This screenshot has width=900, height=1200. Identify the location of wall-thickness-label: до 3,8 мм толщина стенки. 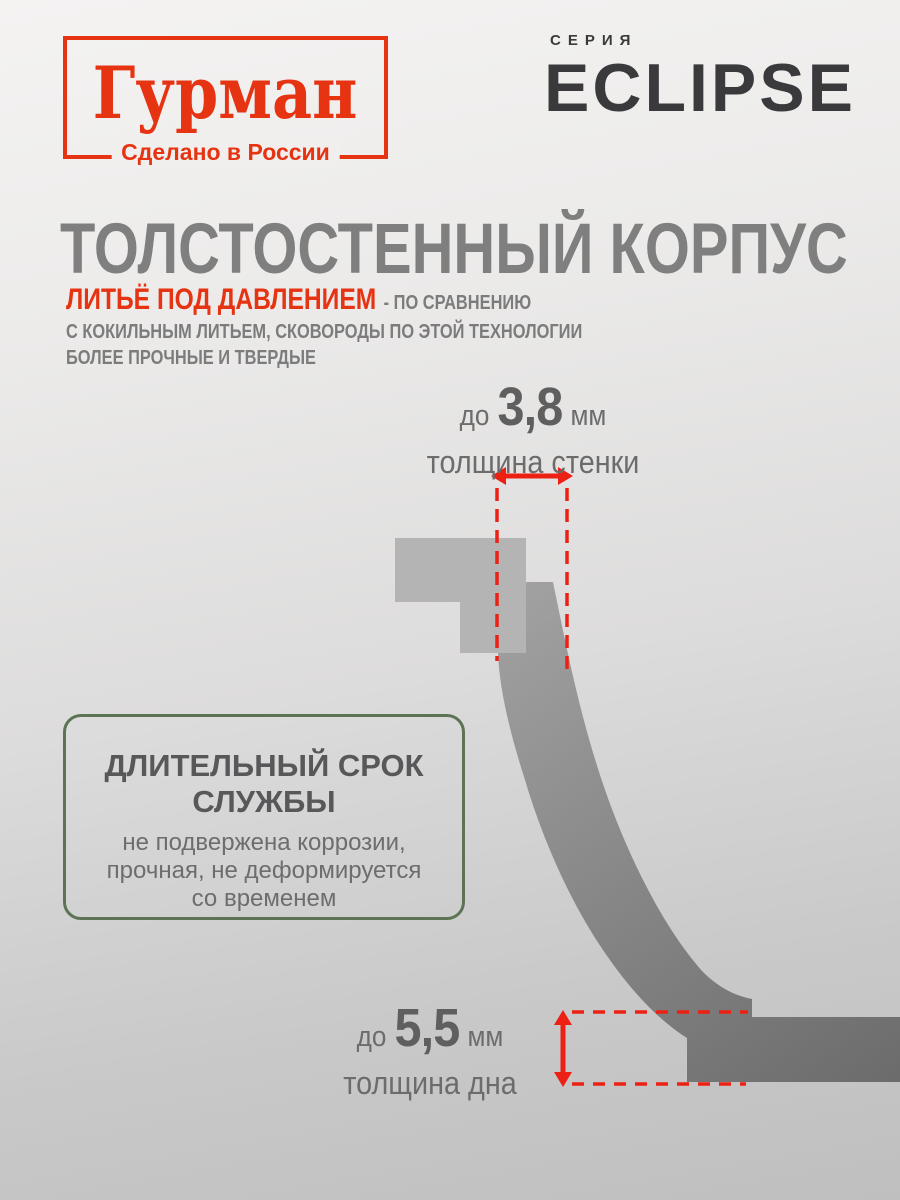
(533, 428).